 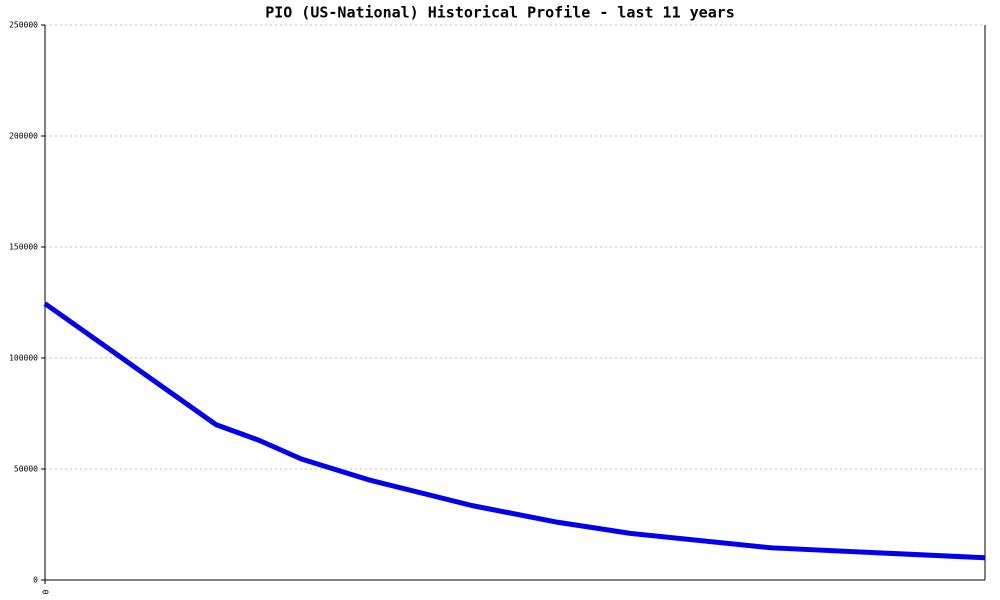 I want to click on y-tick-label: 250000, so click(x=23, y=25).